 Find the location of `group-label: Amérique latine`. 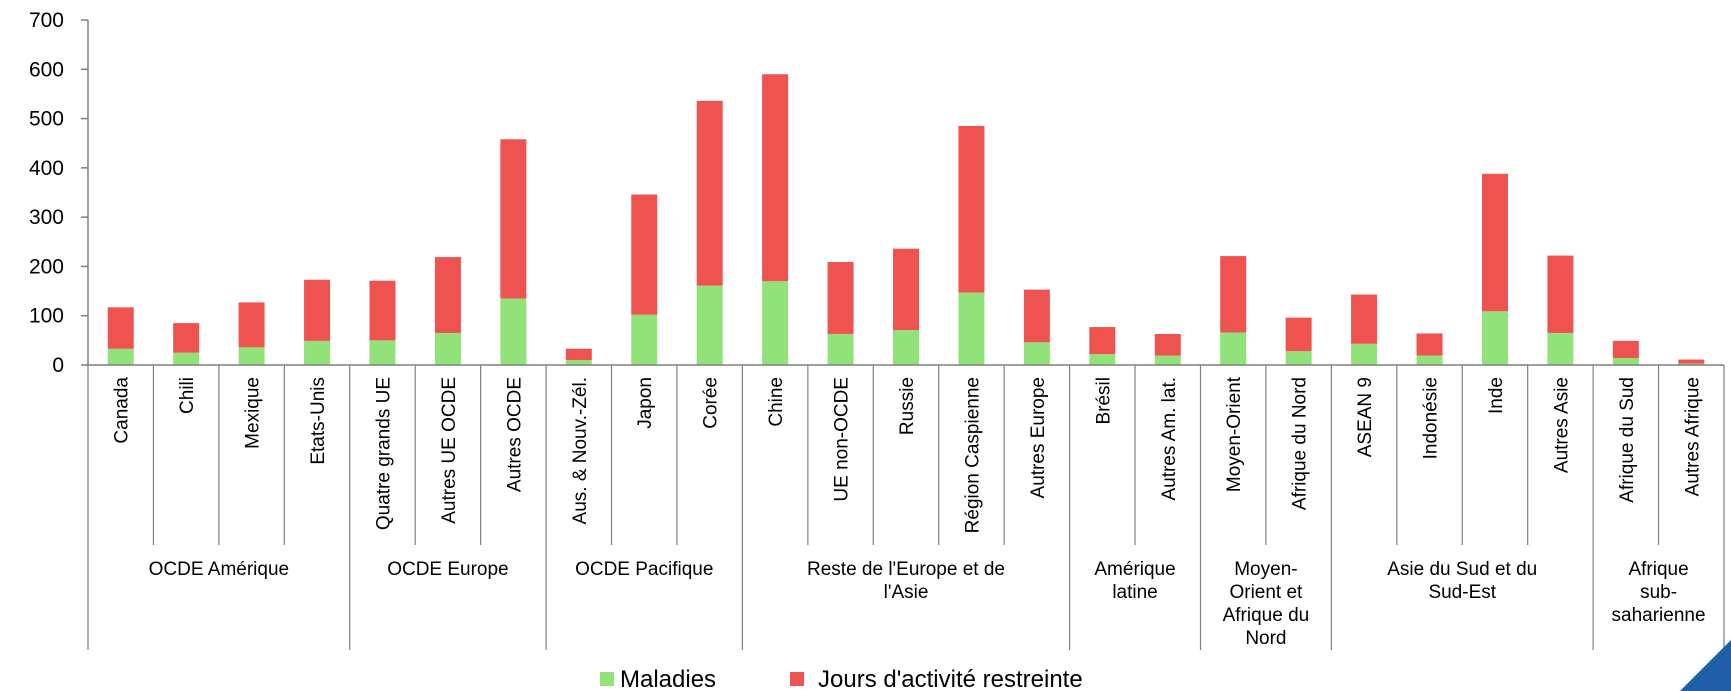

group-label: Amérique latine is located at coordinates (1134, 581).